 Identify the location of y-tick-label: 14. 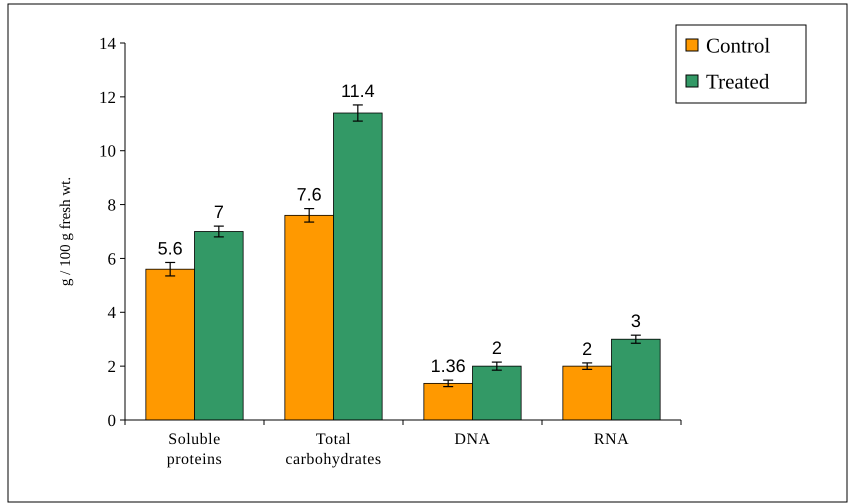
(107, 43).